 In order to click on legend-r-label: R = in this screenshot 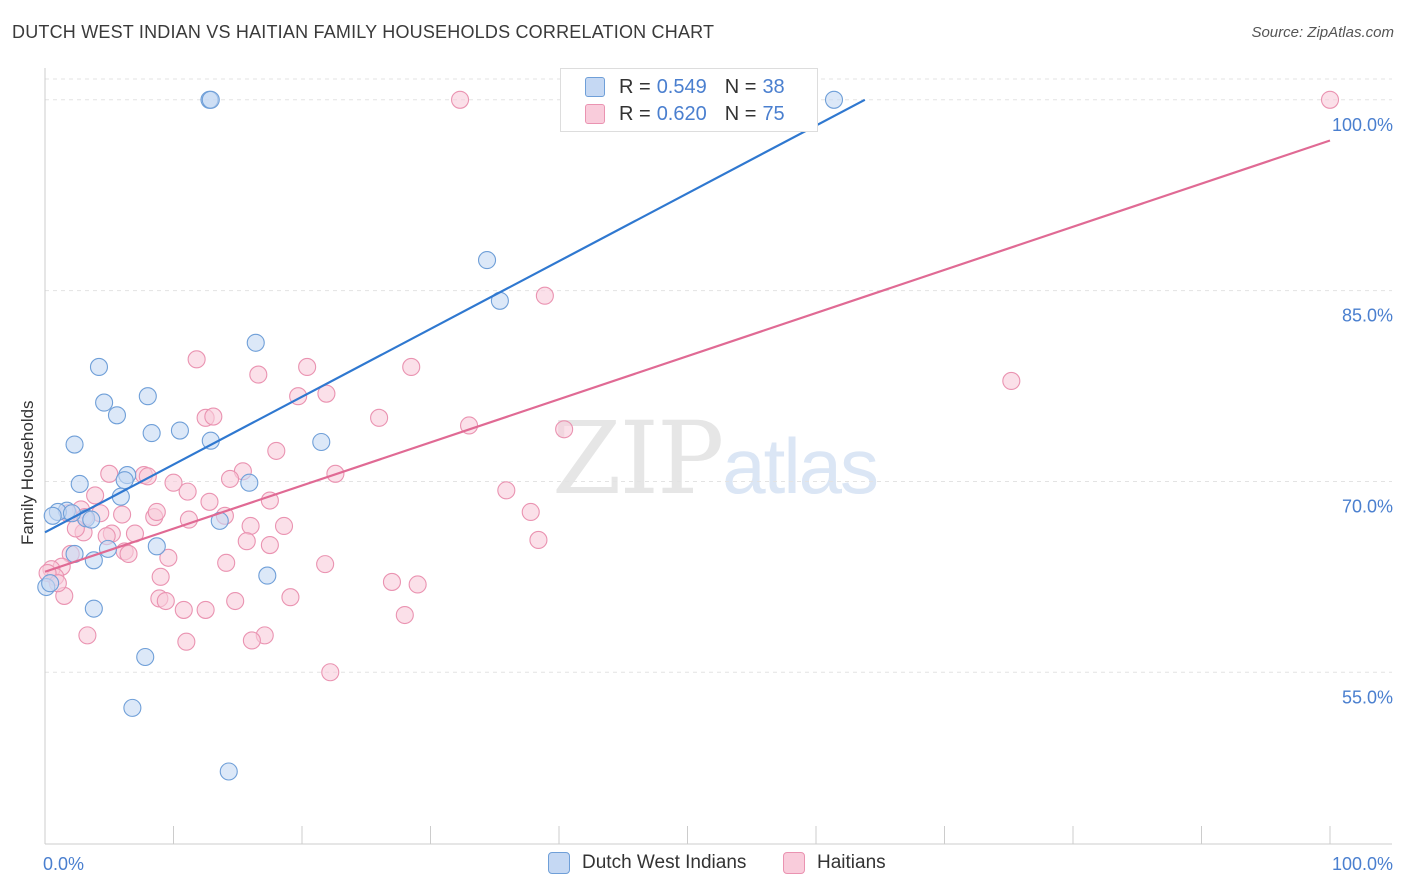, I will do `click(635, 113)`.